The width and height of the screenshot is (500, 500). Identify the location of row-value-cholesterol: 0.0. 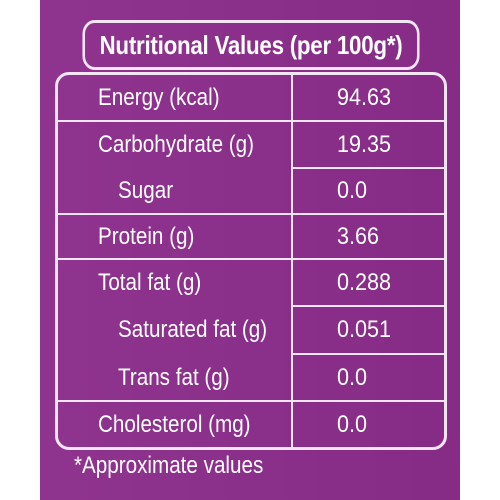
(368, 424).